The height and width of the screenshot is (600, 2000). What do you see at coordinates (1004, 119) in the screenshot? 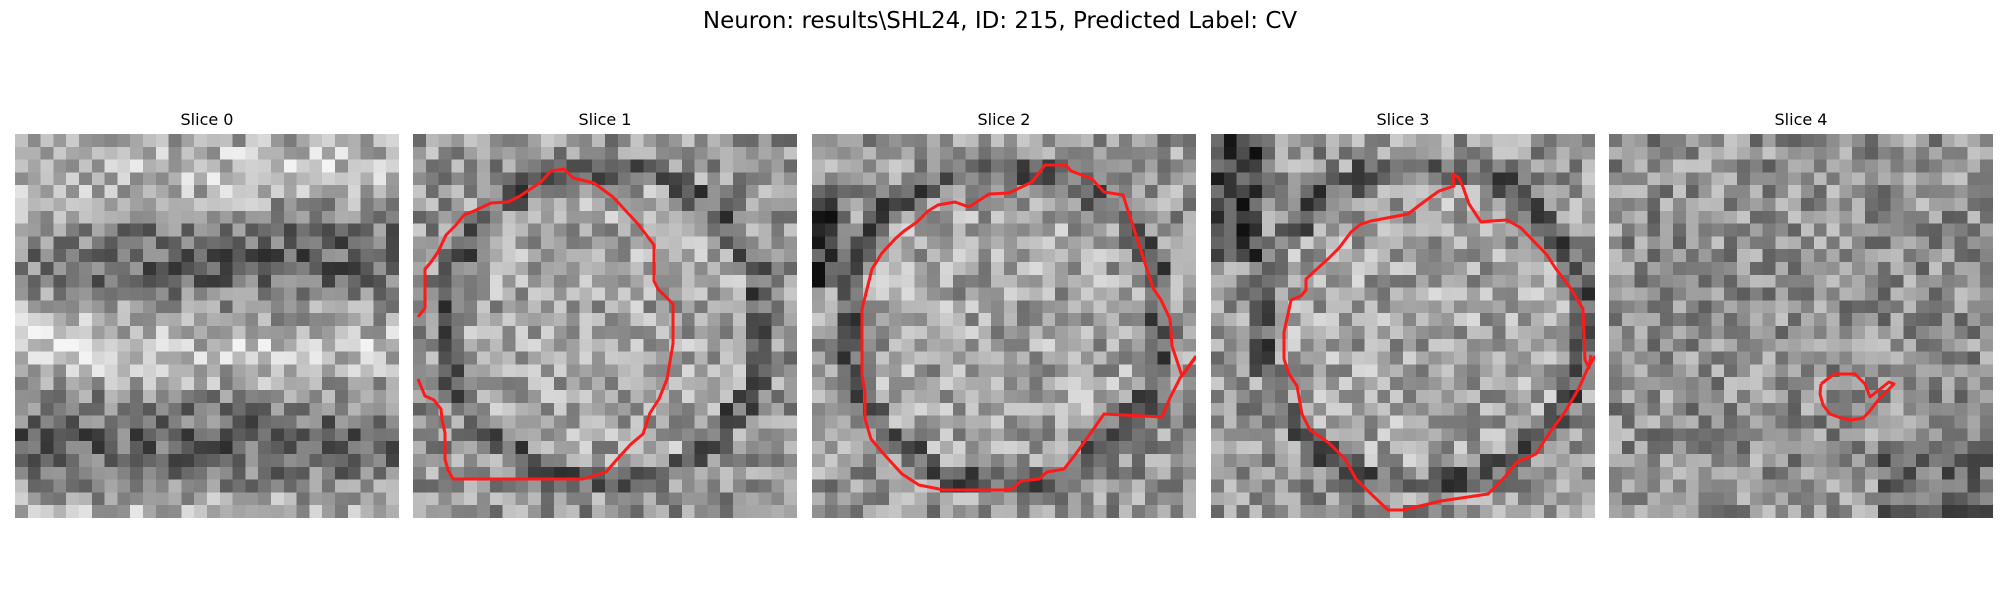
I see `slice-title: Slice 2` at bounding box center [1004, 119].